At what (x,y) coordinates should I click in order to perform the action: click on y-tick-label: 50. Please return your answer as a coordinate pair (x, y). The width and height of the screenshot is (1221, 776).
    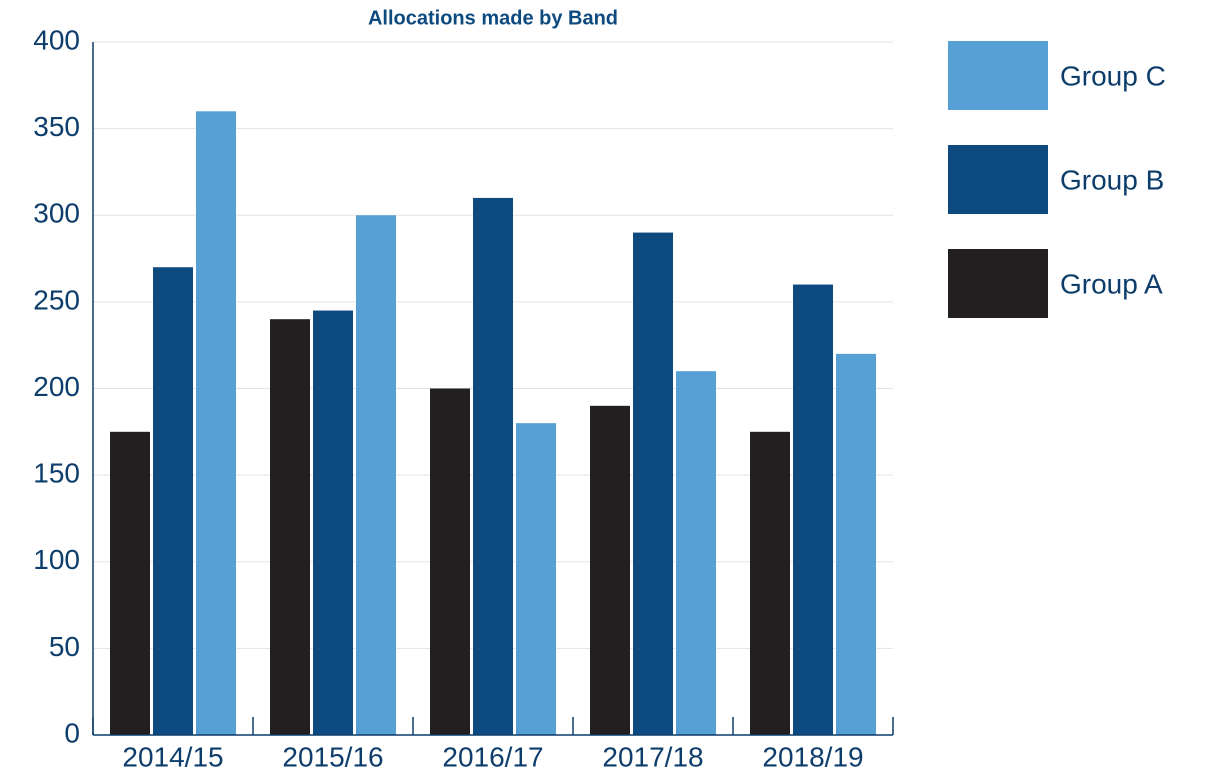
    Looking at the image, I should click on (64, 646).